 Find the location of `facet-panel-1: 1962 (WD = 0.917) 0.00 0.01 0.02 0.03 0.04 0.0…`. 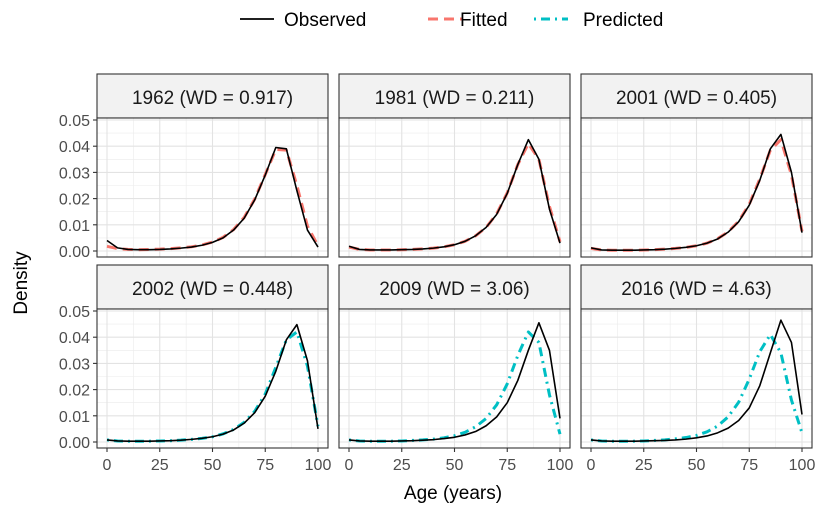

facet-panel-1: 1962 (WD = 0.917) 0.00 0.01 0.02 0.03 0.04 0.0… is located at coordinates (194, 167).